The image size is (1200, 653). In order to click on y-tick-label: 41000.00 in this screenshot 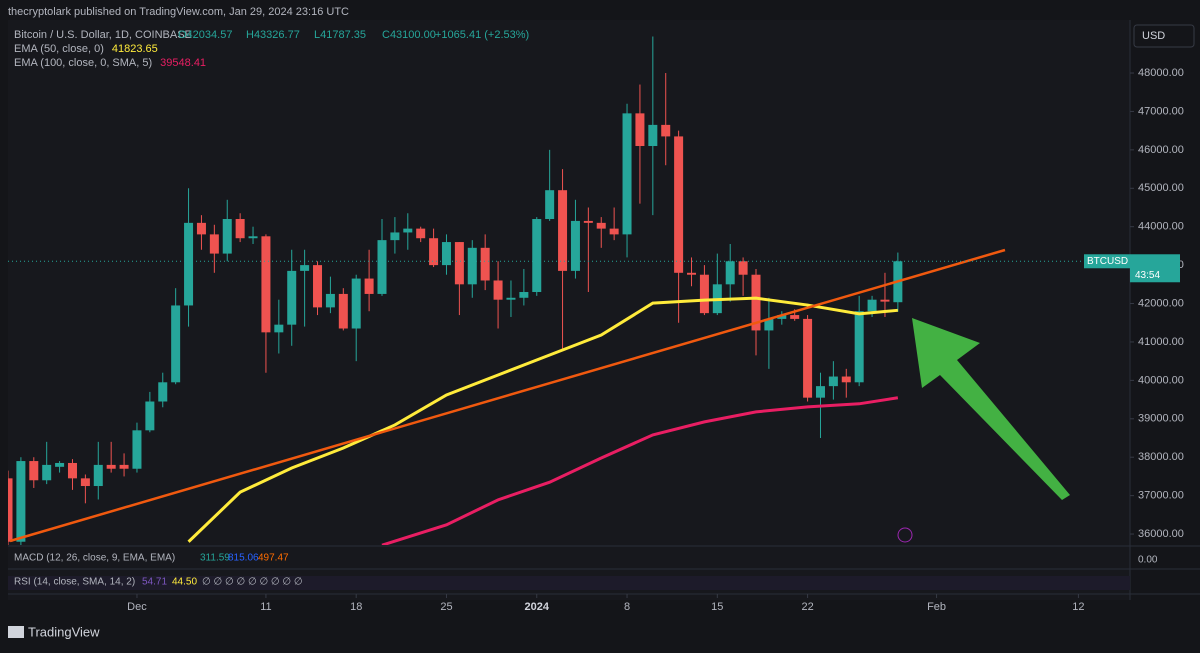, I will do `click(1161, 342)`.